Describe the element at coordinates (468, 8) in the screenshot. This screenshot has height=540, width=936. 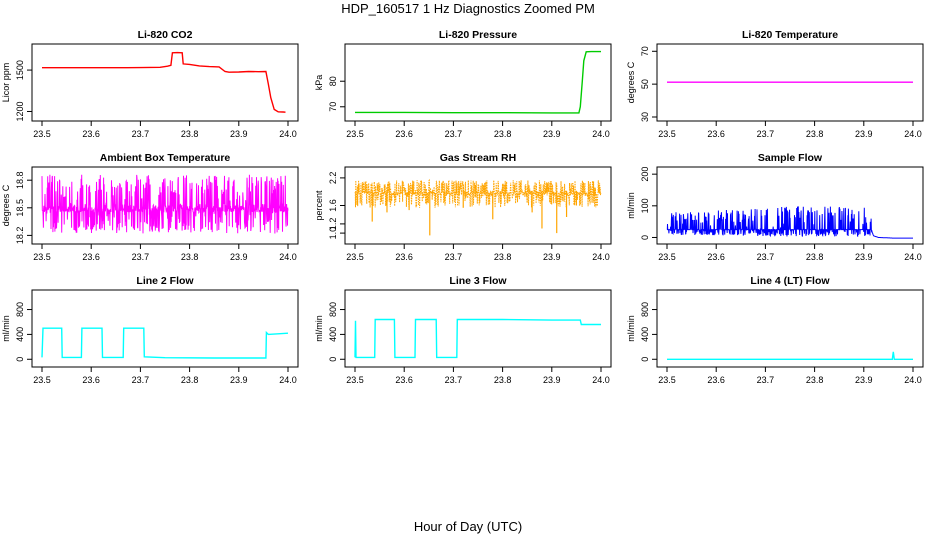
I see `figure-title: HDP_160517 1 Hz Diagnostics Zoomed PM` at that location.